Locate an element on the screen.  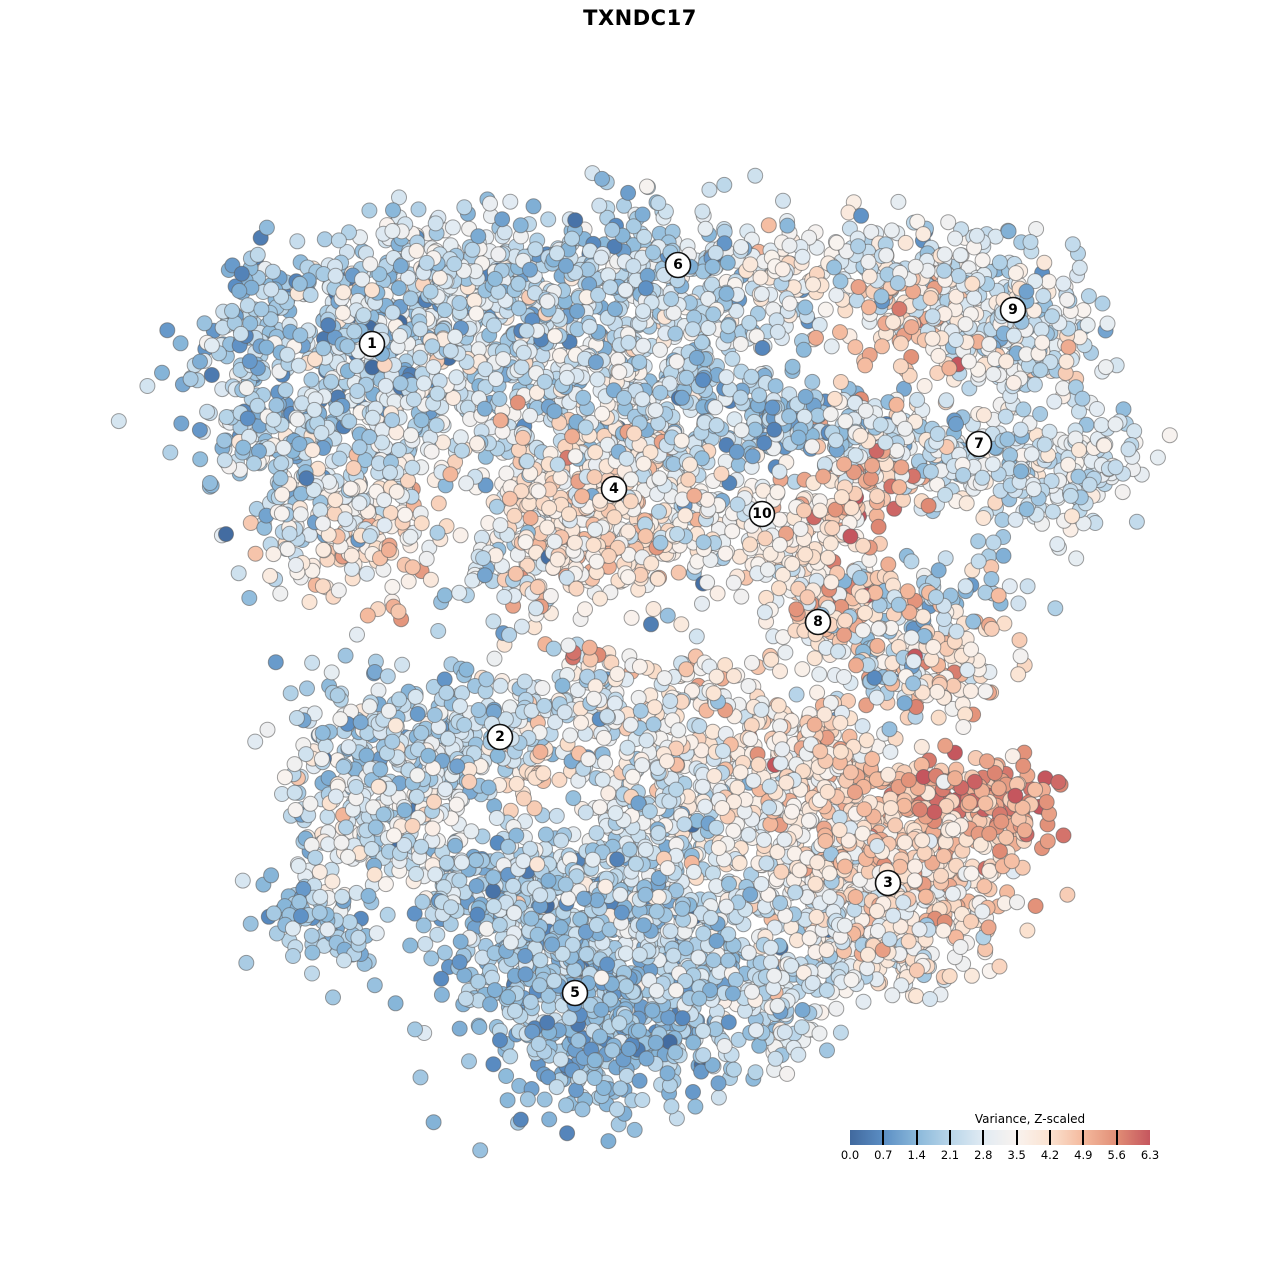
cluster-label-1: 1 is located at coordinates (372, 344).